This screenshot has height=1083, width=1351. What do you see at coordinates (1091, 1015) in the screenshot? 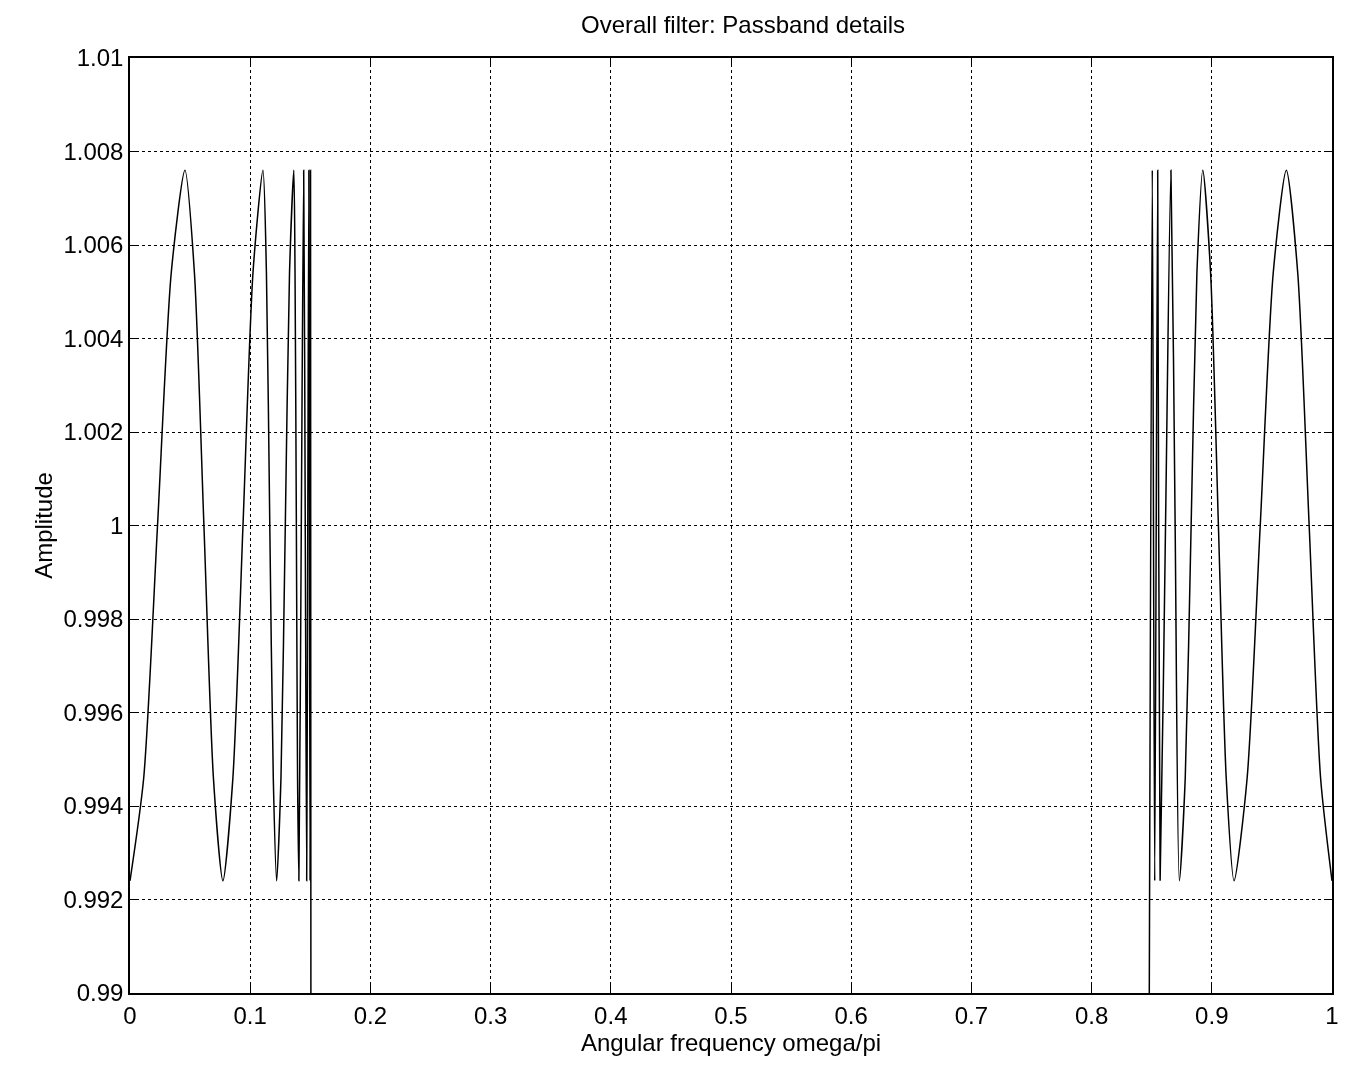
I see `x-tick-label: 0.8` at bounding box center [1091, 1015].